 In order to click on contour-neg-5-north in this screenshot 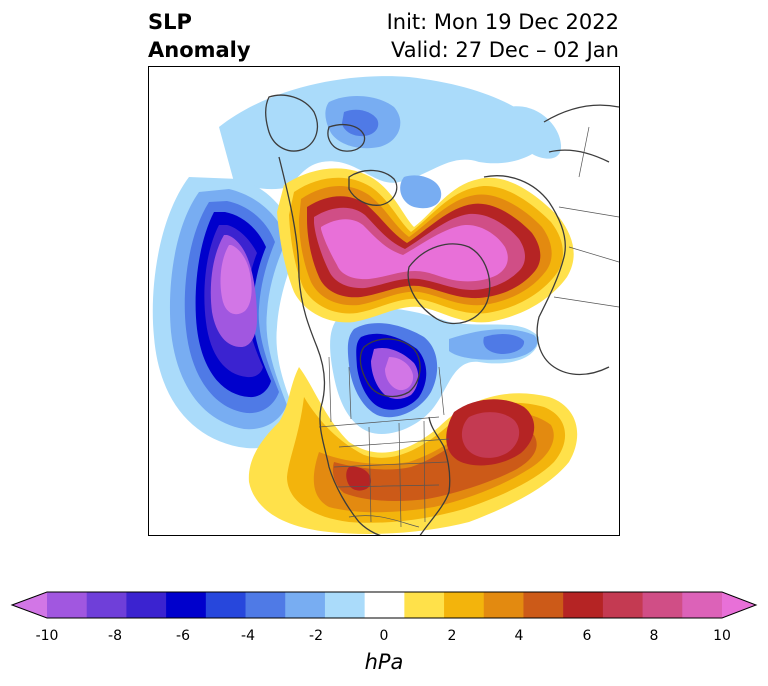, I will do `click(360, 123)`.